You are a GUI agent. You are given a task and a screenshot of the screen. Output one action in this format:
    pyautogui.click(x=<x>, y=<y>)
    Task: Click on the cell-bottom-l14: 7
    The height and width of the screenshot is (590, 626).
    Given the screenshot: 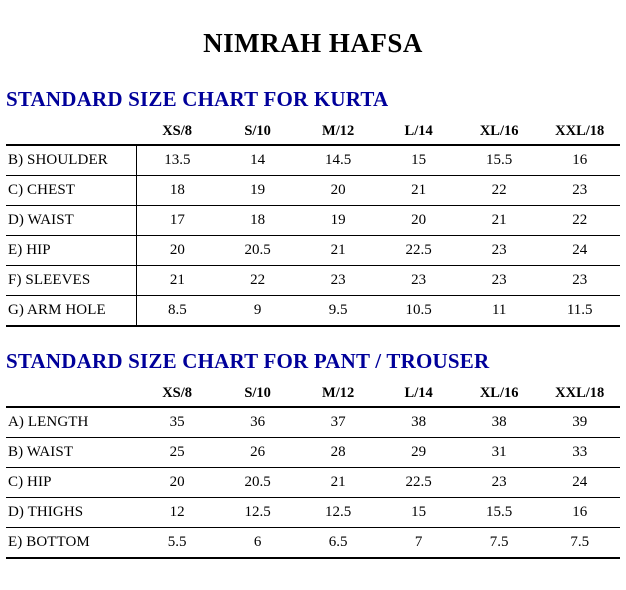 What is the action you would take?
    pyautogui.click(x=418, y=543)
    